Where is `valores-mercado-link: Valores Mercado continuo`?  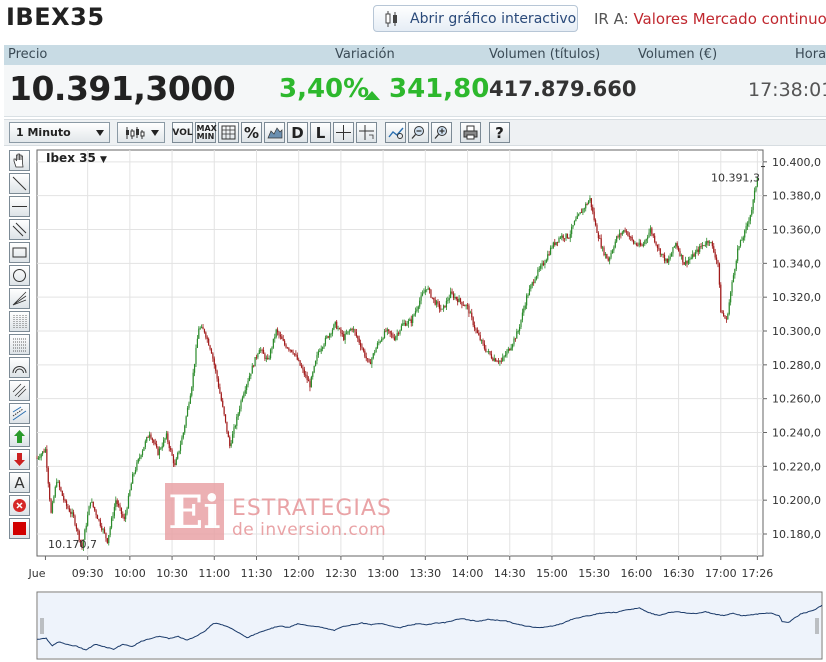
valores-mercado-link: Valores Mercado continuo is located at coordinates (729, 19).